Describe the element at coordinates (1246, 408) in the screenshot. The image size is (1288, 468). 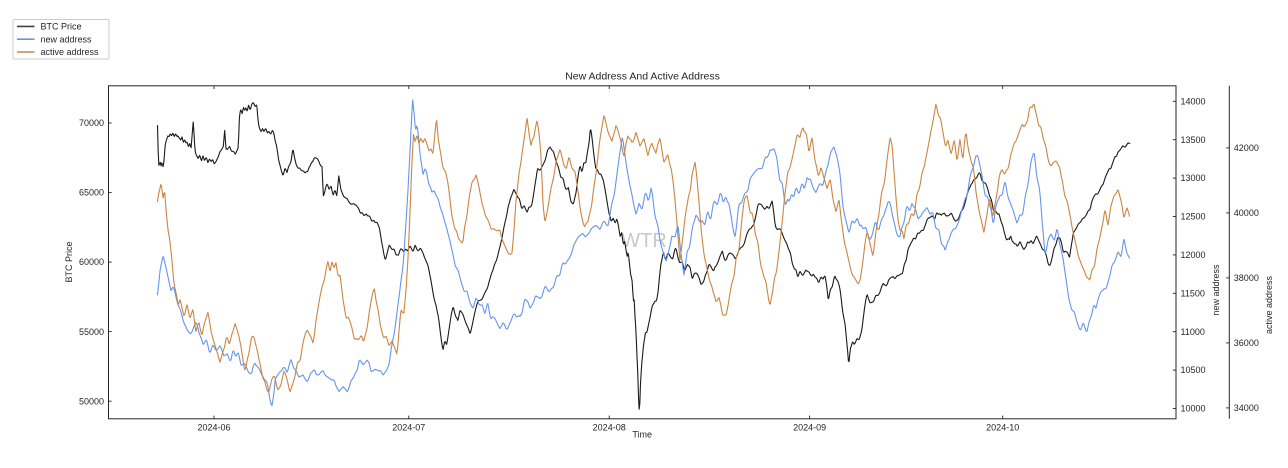
I see `svg-text: 34000` at that location.